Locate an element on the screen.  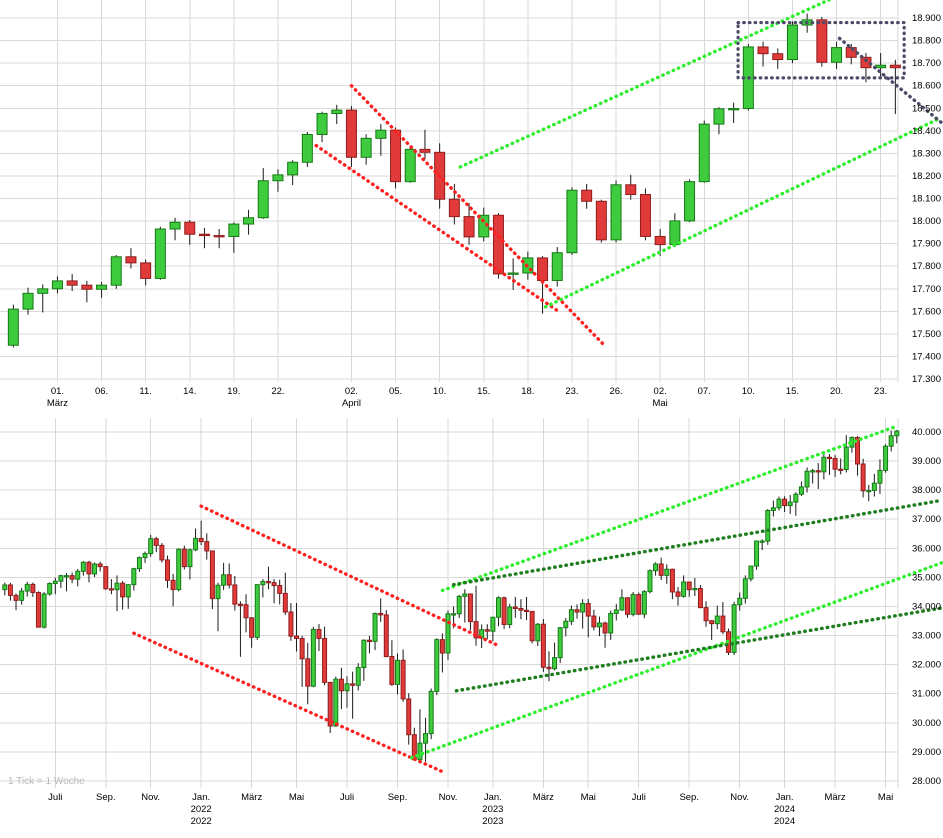
svg-text: 18.700 is located at coordinates (926, 63).